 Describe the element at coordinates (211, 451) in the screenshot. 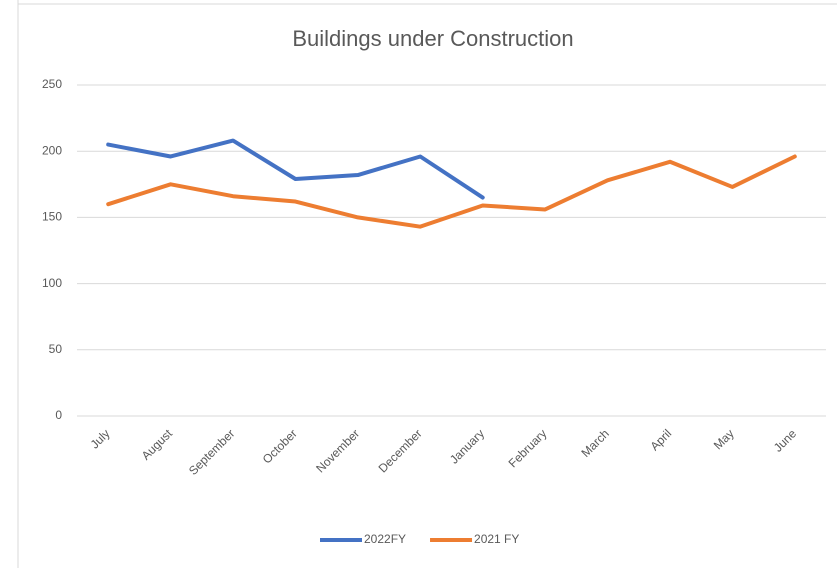

I see `x-tick-label: September` at that location.